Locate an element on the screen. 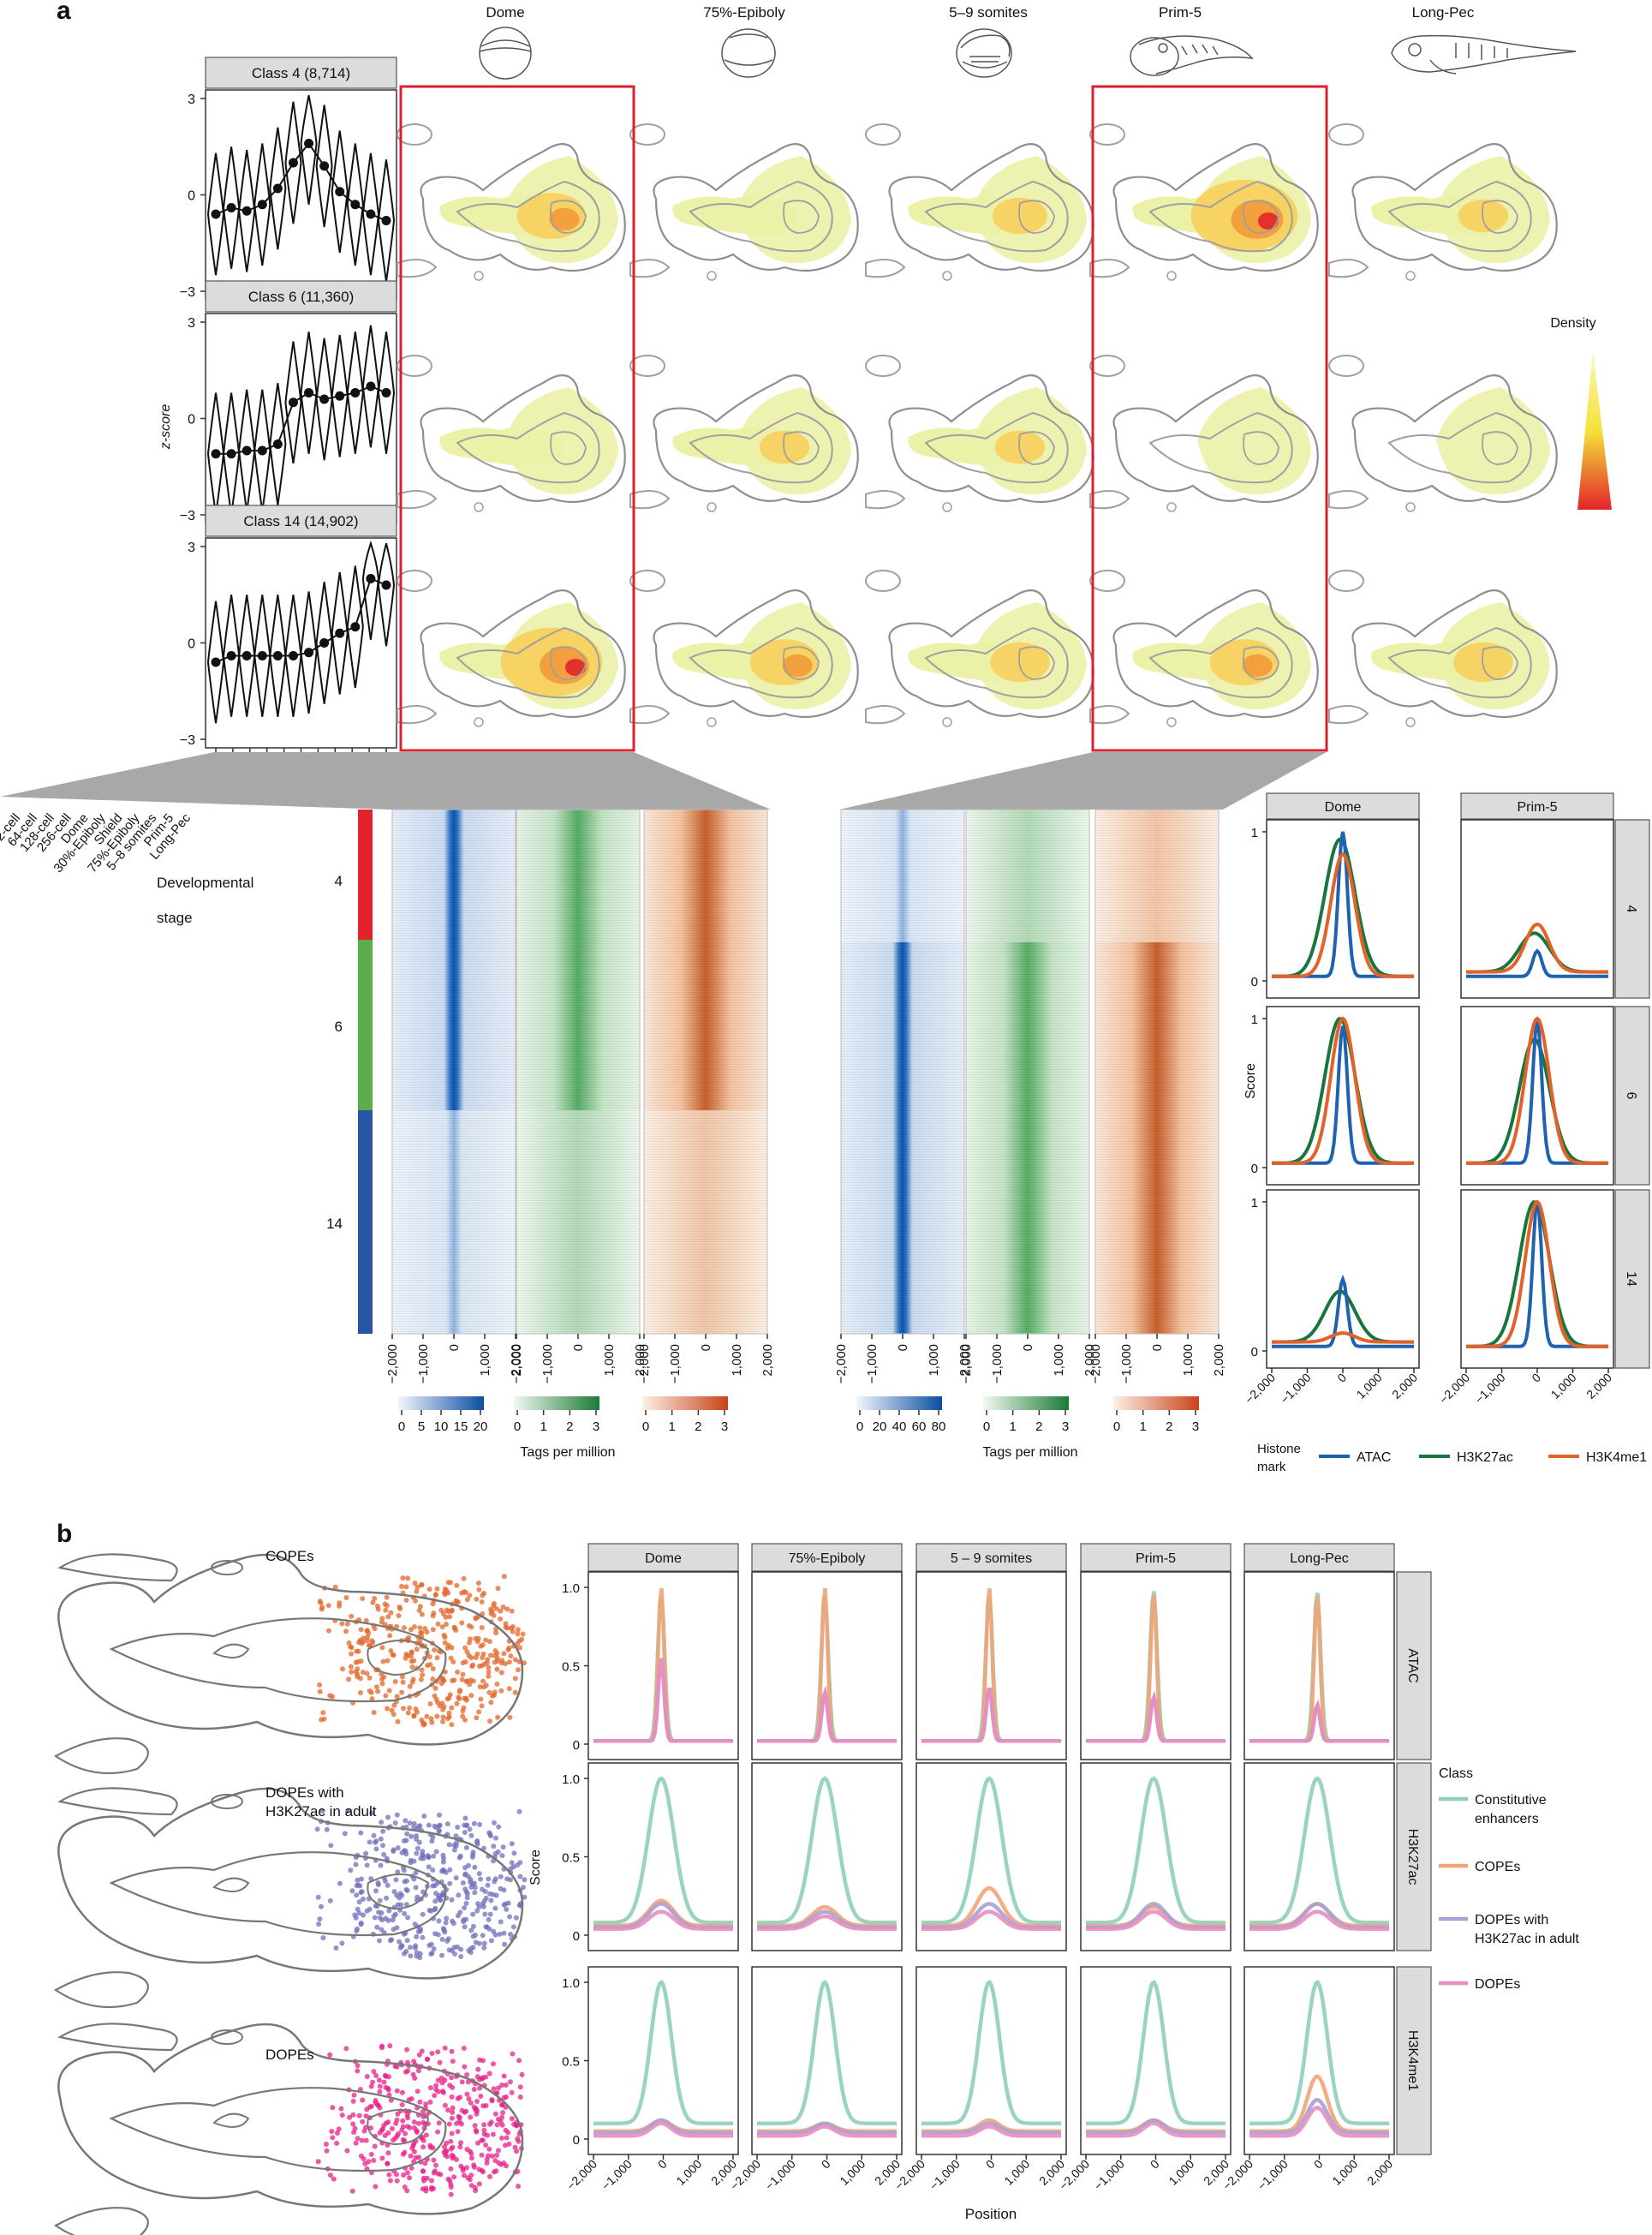 The image size is (1652, 2235). profile-b-xtick-label-c3-3: 1,000 is located at coordinates (1181, 2172).